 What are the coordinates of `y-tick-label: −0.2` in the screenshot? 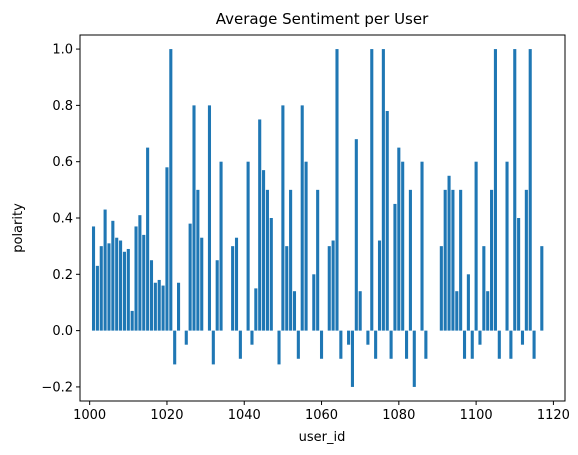 It's located at (57, 387).